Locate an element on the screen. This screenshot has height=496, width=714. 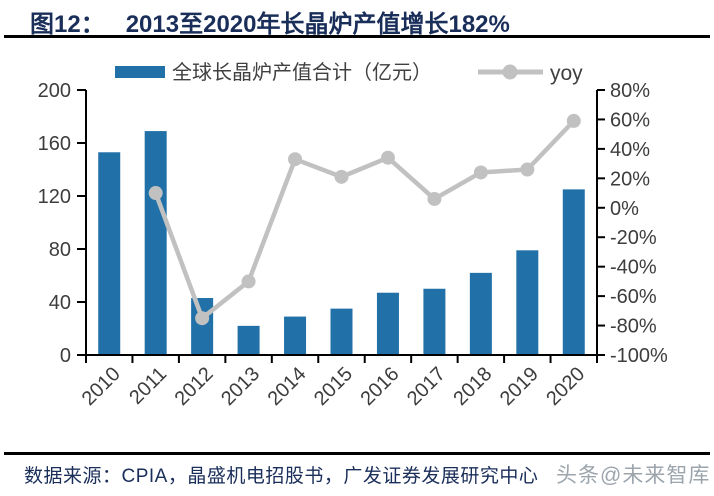
bar-2013 is located at coordinates (248, 340).